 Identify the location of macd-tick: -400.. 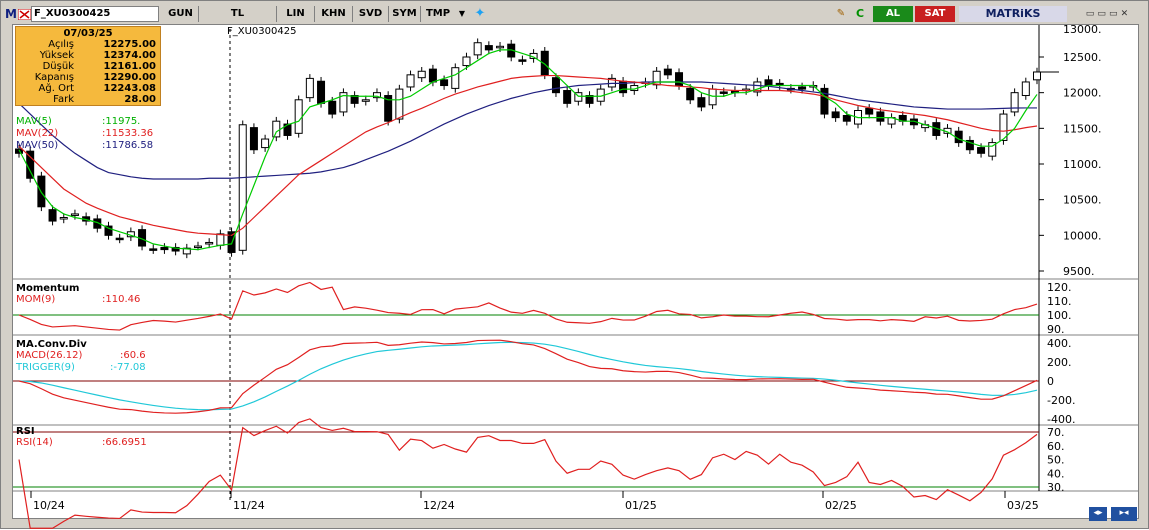
(1061, 419).